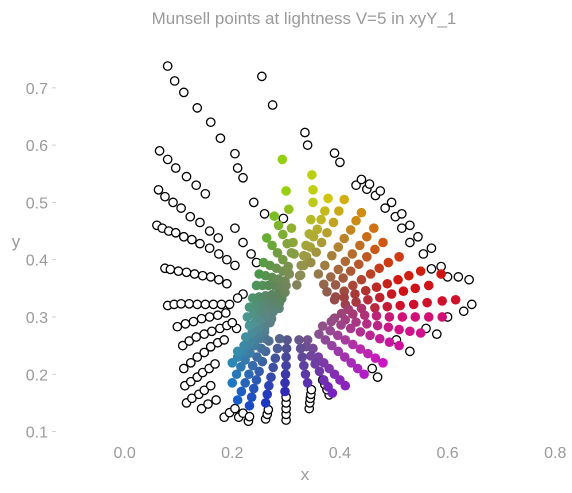 Image resolution: width=572 pixels, height=493 pixels. I want to click on x-tick-label: 0.6, so click(447, 453).